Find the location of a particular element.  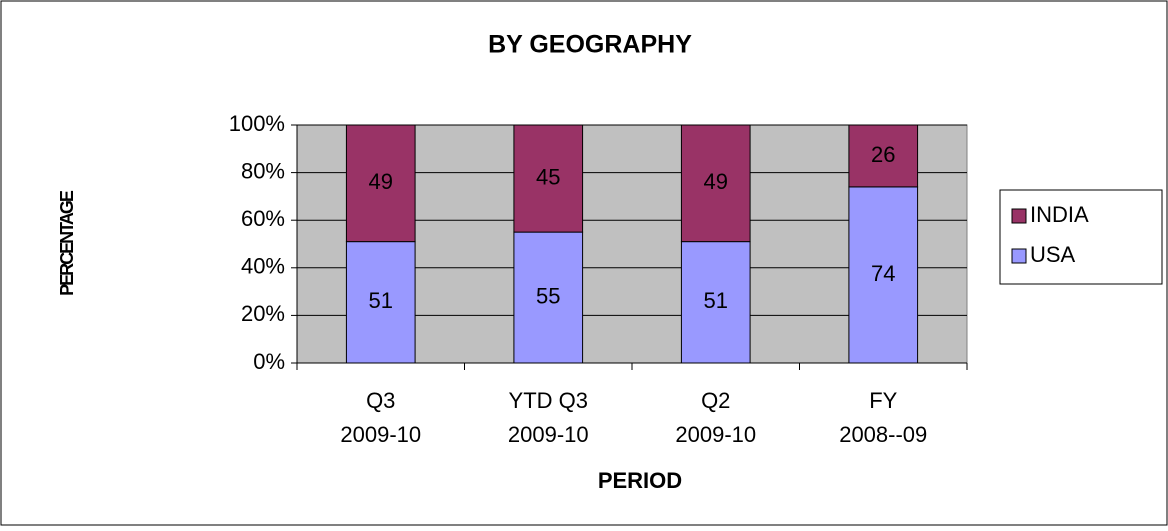

x-tick-label: YTD Q3 2009-10 is located at coordinates (548, 417).